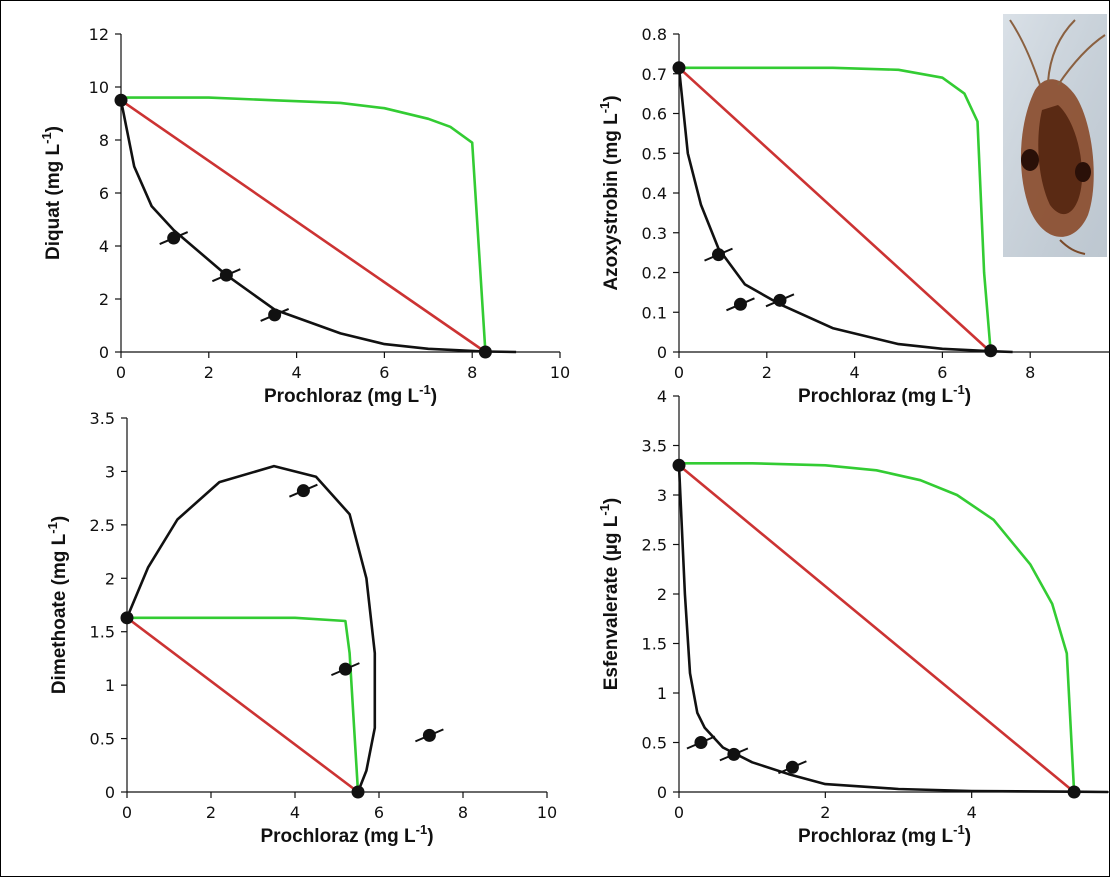 This screenshot has height=877, width=1110. I want to click on y-tick-label: 0.4, so click(654, 193).